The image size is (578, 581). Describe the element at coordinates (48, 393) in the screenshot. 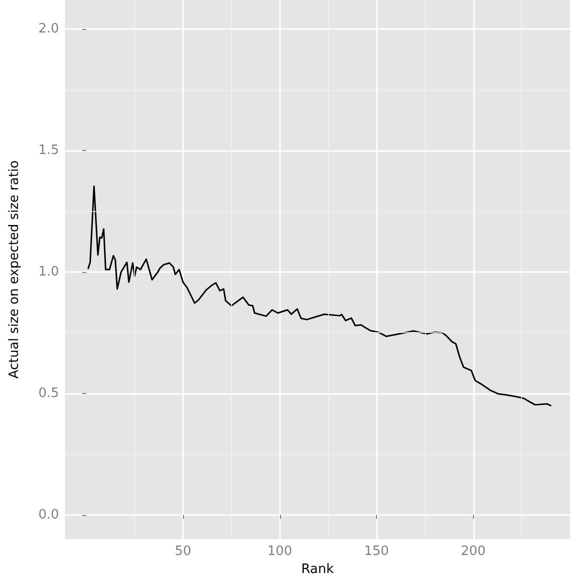

I see `y-tick-label: 0.5` at that location.